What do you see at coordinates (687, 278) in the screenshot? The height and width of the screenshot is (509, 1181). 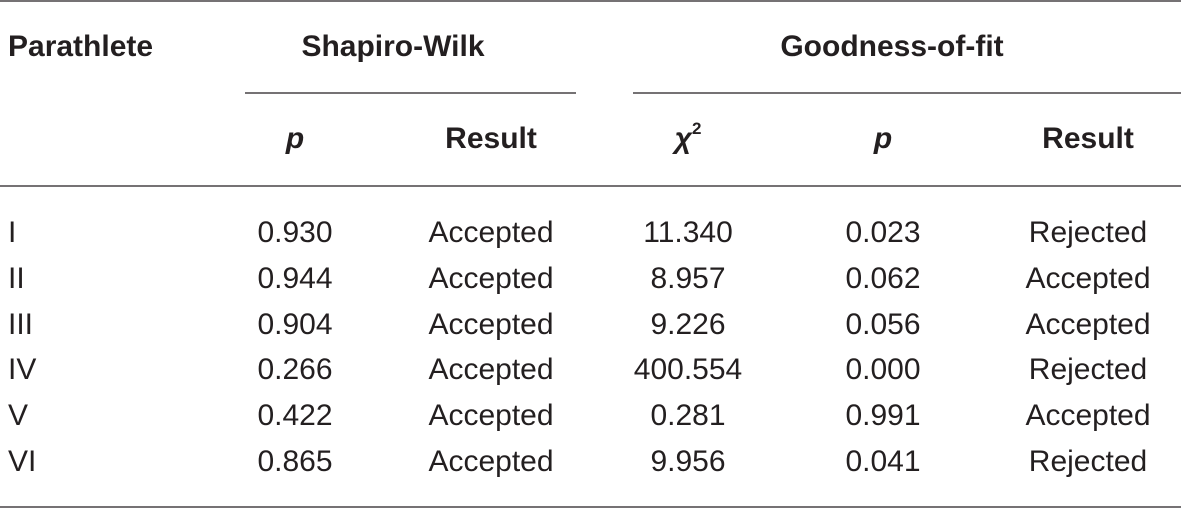 I see `cell: 8.957` at bounding box center [687, 278].